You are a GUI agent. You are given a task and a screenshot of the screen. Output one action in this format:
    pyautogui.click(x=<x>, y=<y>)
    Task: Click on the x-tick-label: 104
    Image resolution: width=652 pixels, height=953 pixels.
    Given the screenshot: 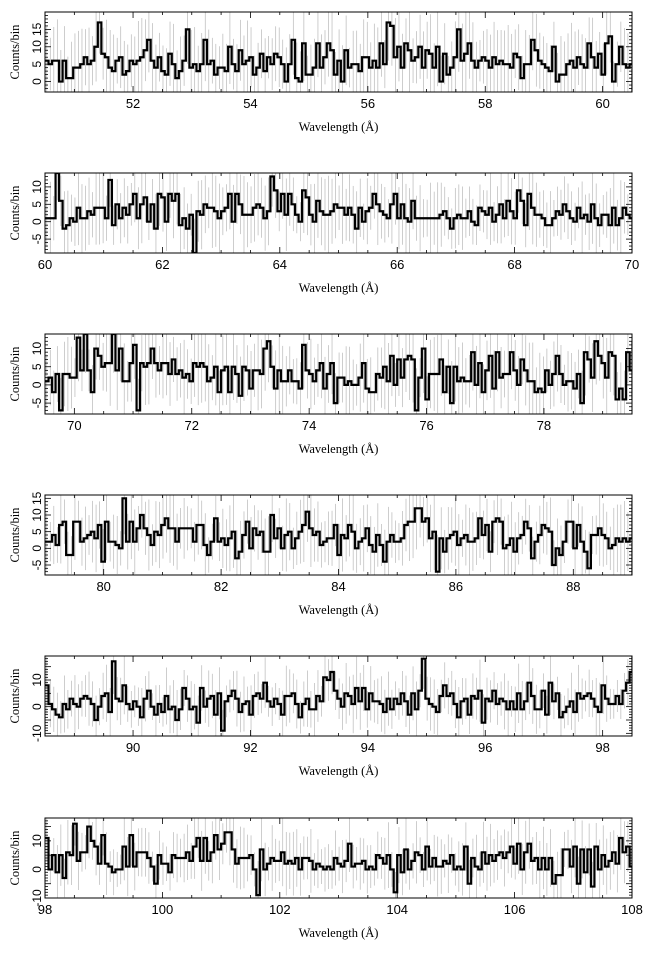 What is the action you would take?
    pyautogui.click(x=397, y=909)
    